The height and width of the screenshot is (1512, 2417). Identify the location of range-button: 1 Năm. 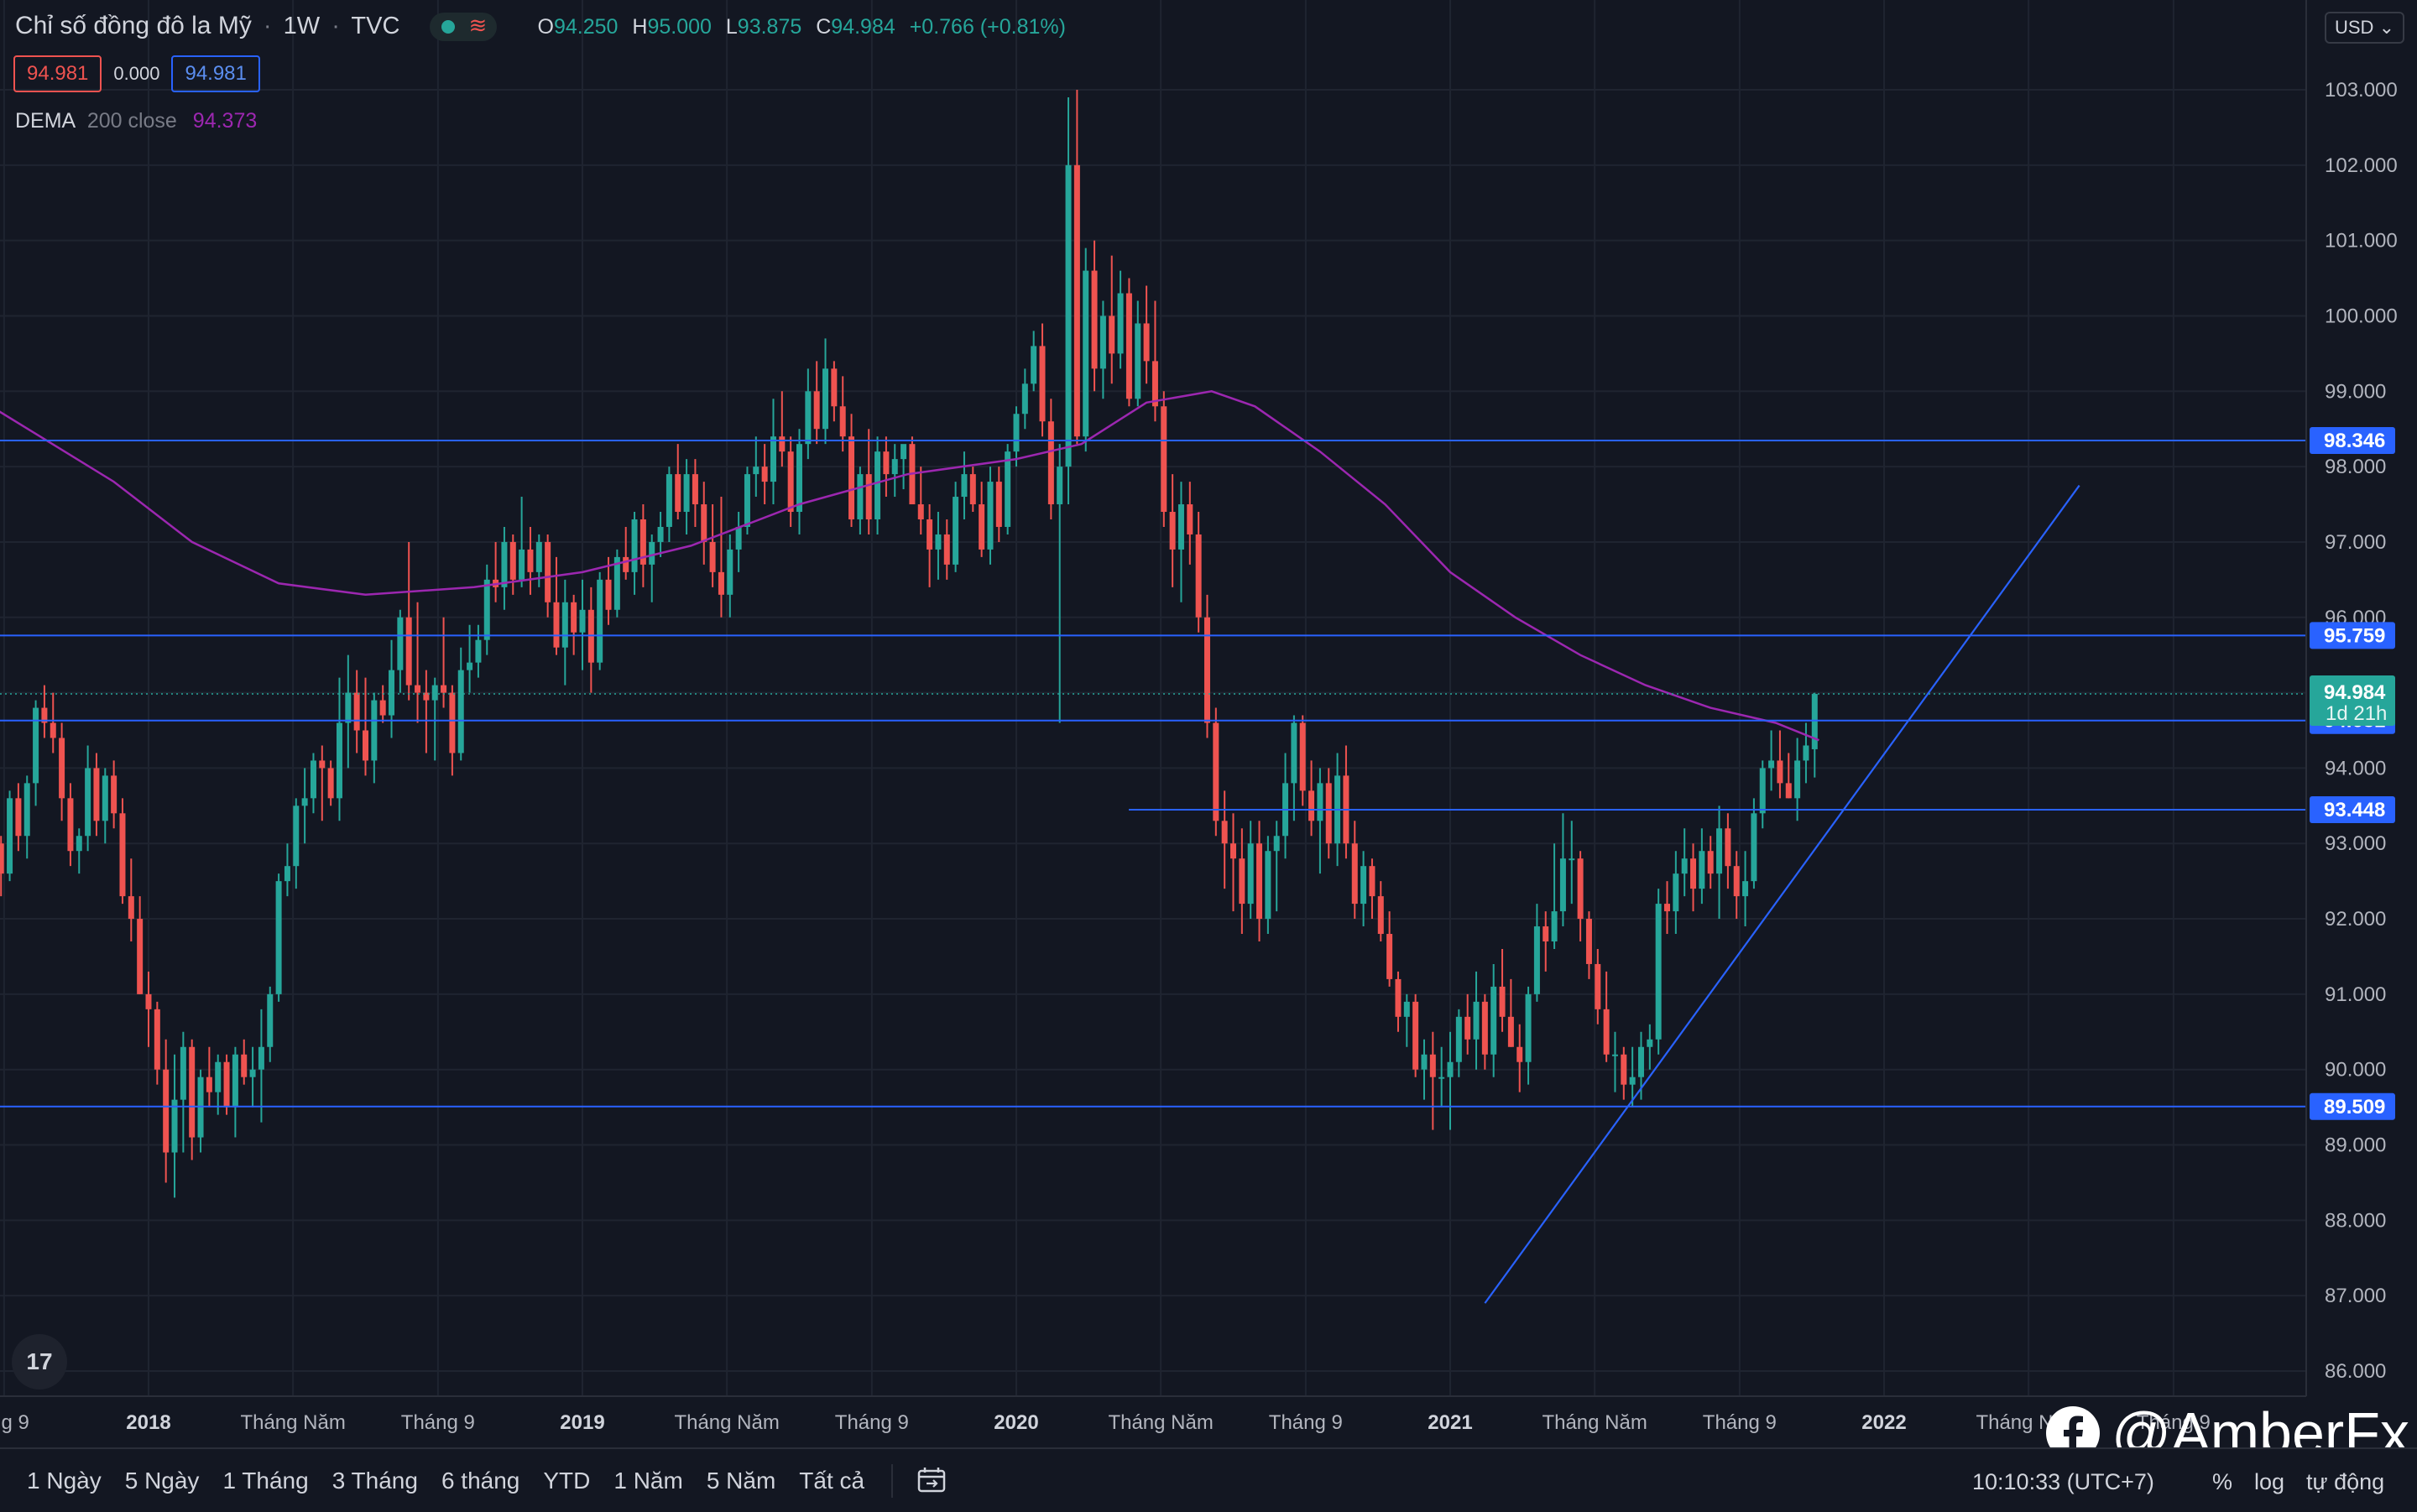
(648, 1481).